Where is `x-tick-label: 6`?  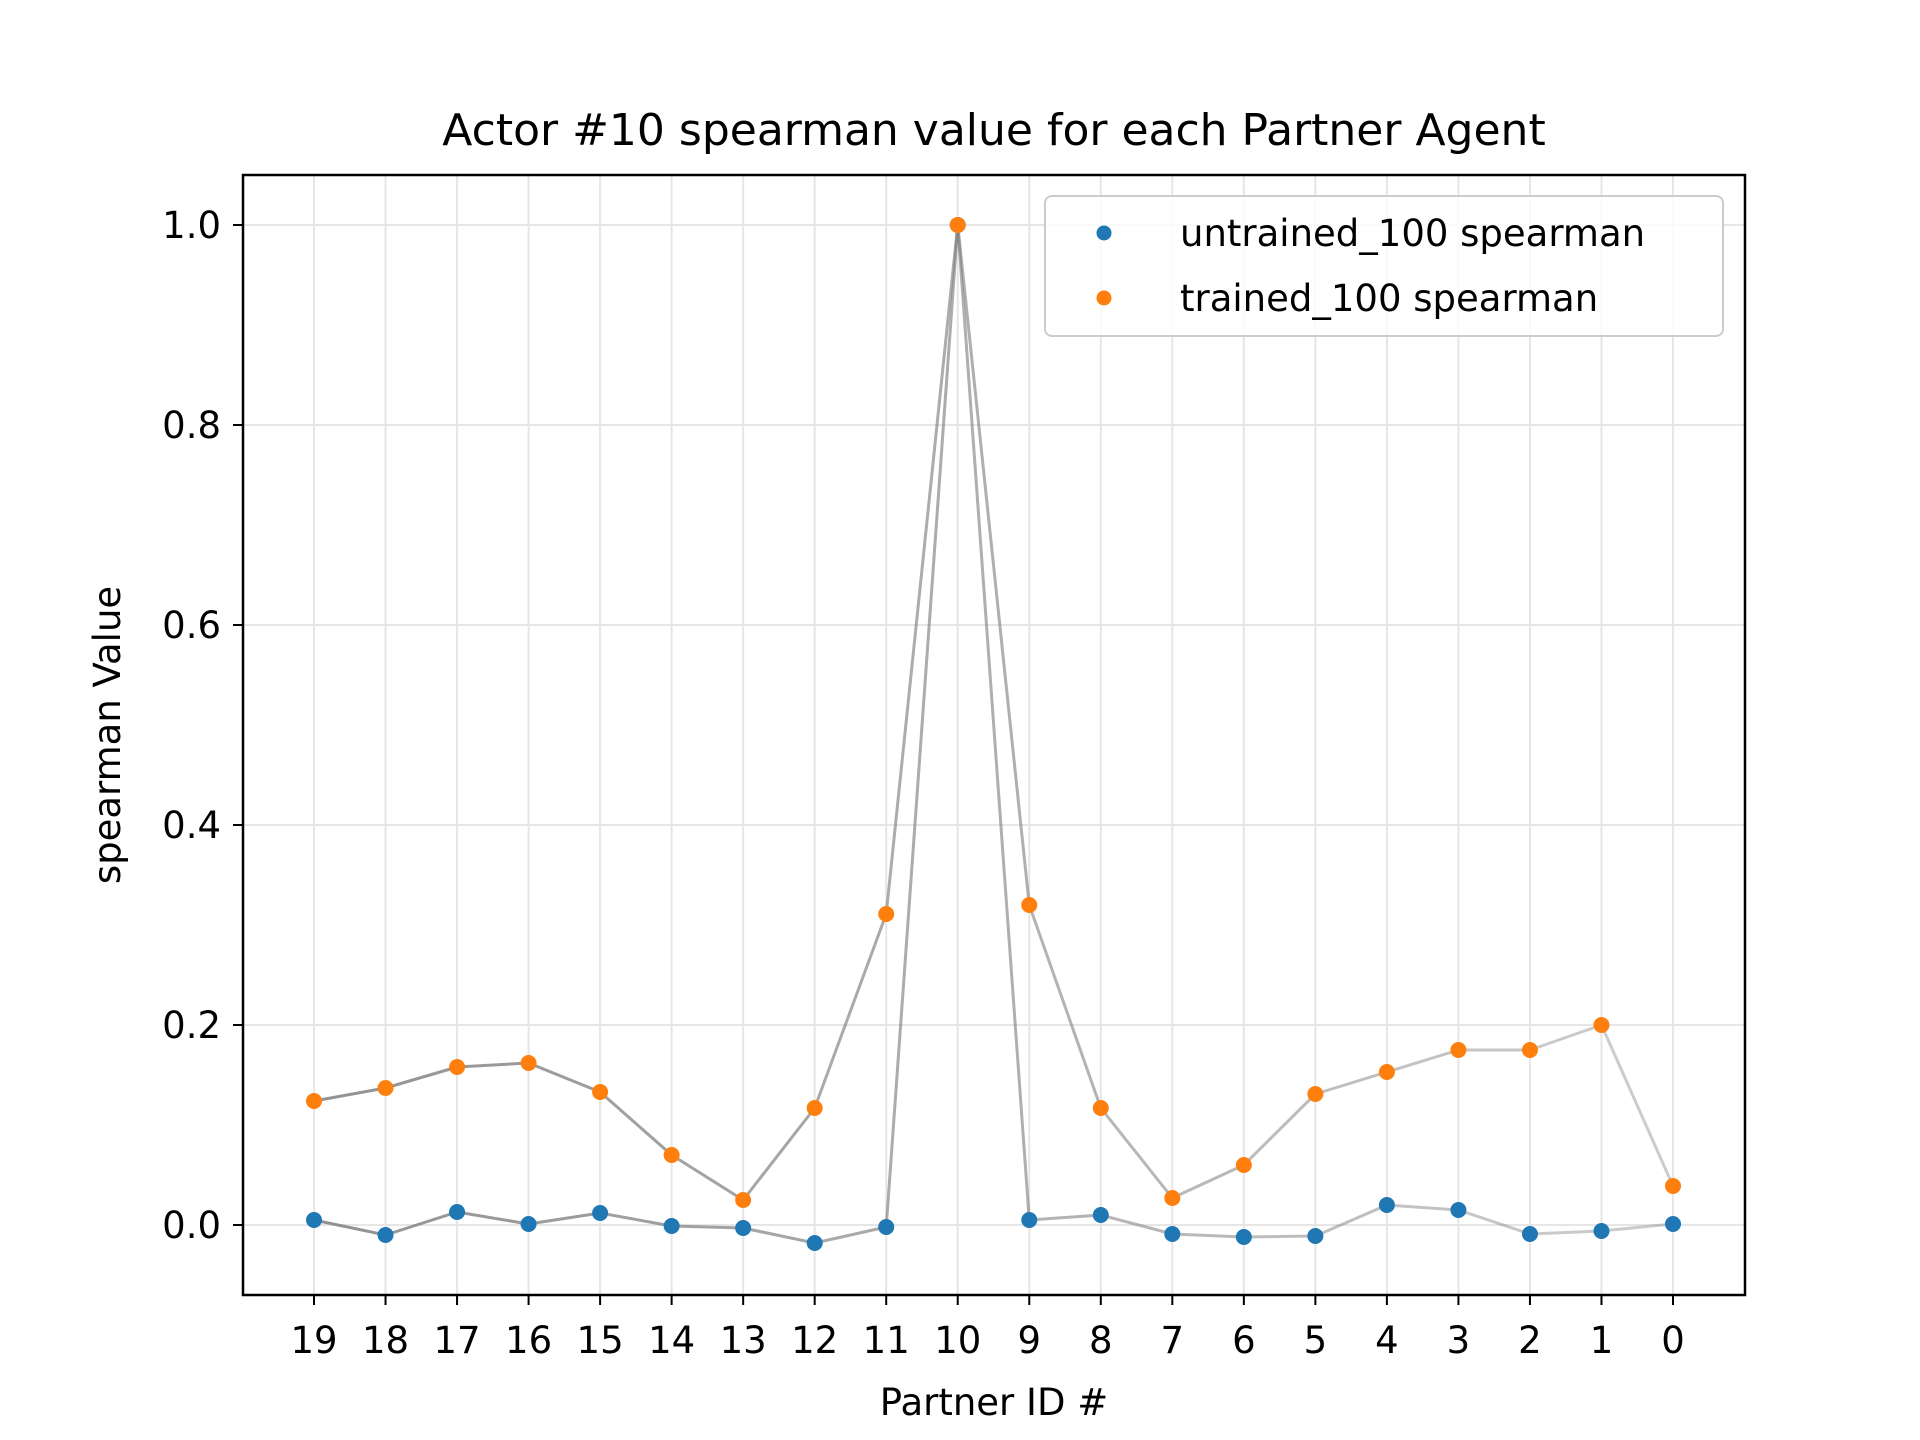 x-tick-label: 6 is located at coordinates (1244, 1340).